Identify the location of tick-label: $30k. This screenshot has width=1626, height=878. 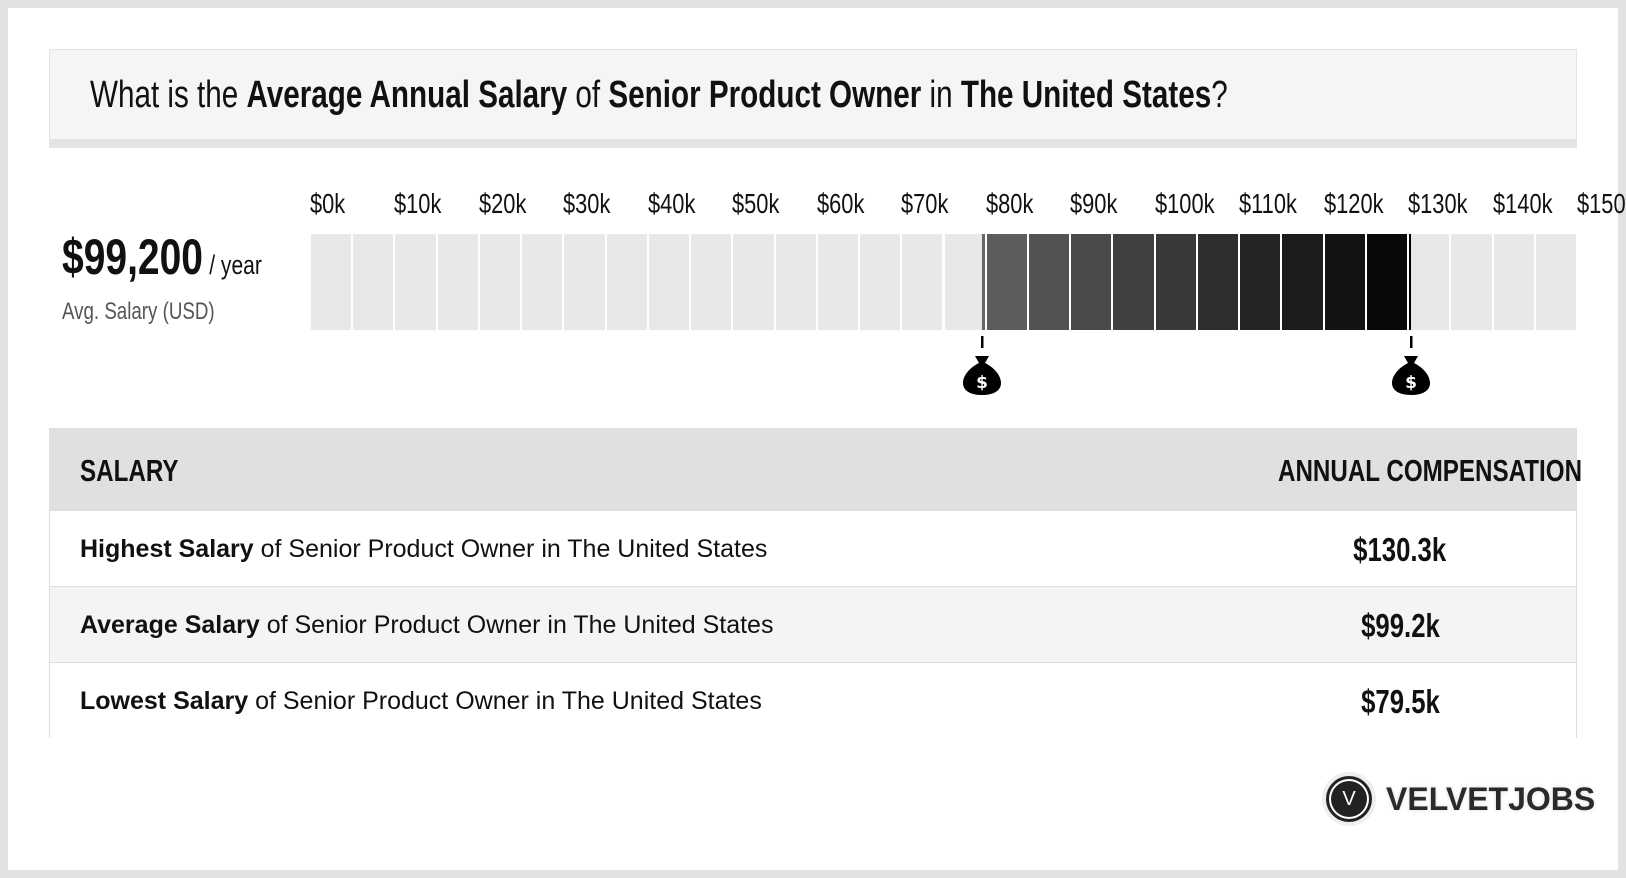
(587, 203).